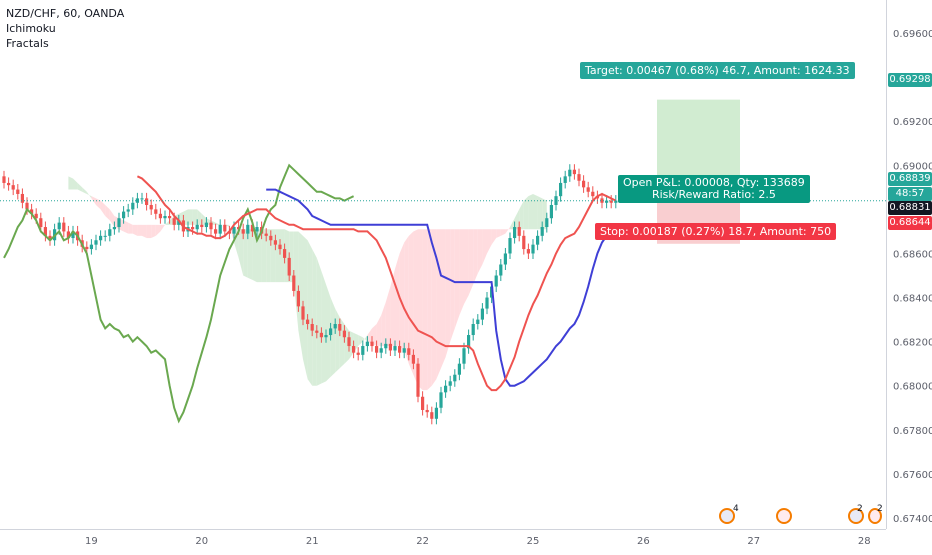 The height and width of the screenshot is (555, 932). Describe the element at coordinates (880, 509) in the screenshot. I see `event-count-c: 2` at that location.